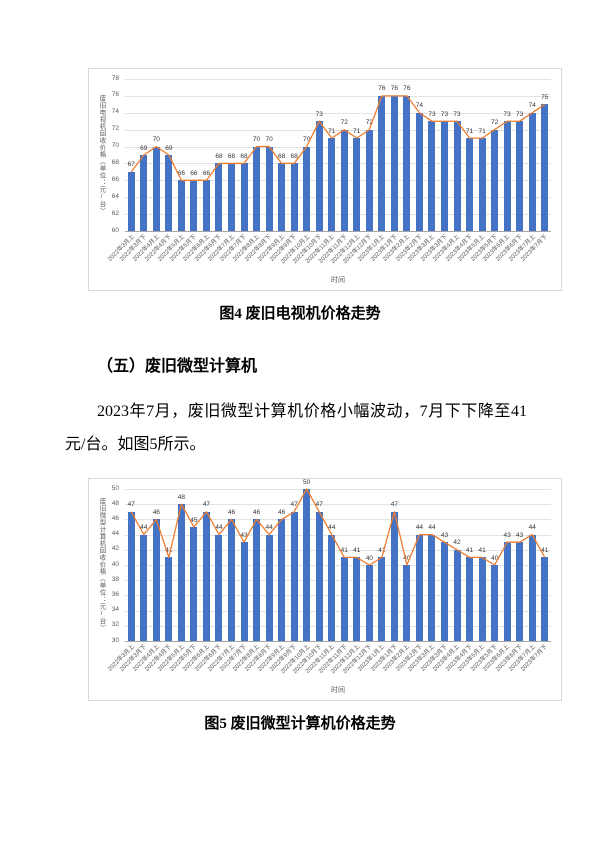 Image resolution: width=600 pixels, height=867 pixels. I want to click on y-tick-label: 60, so click(115, 230).